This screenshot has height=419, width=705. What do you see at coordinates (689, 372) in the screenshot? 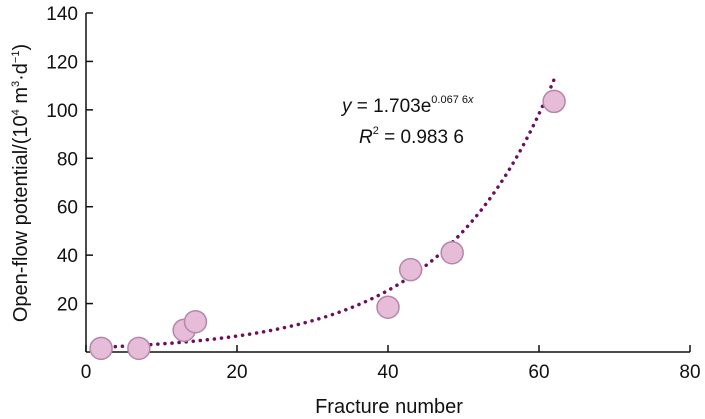
I see `x-tick-label: 80` at bounding box center [689, 372].